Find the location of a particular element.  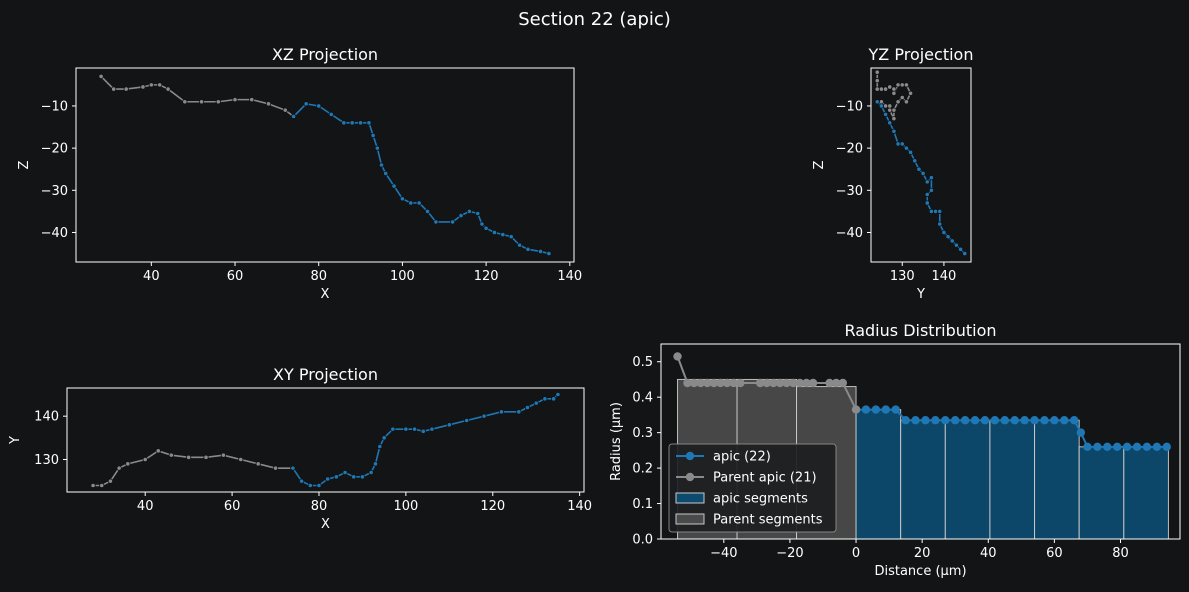

yz-projection-panel: 130 140 −10 −20 −30 −40 YZ Projection Y Z is located at coordinates (892, 173).